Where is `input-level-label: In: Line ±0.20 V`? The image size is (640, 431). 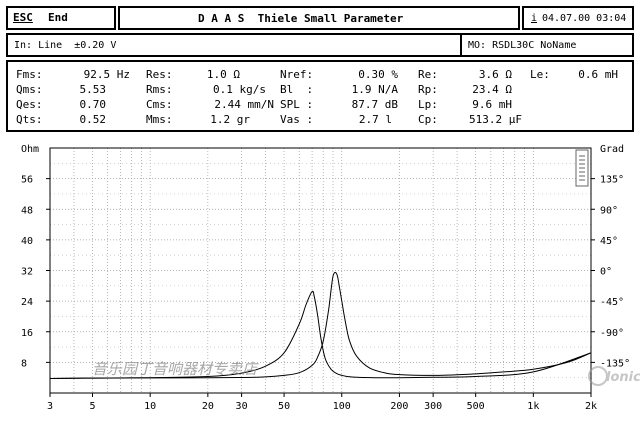 input-level-label: In: Line ±0.20 V is located at coordinates (65, 45).